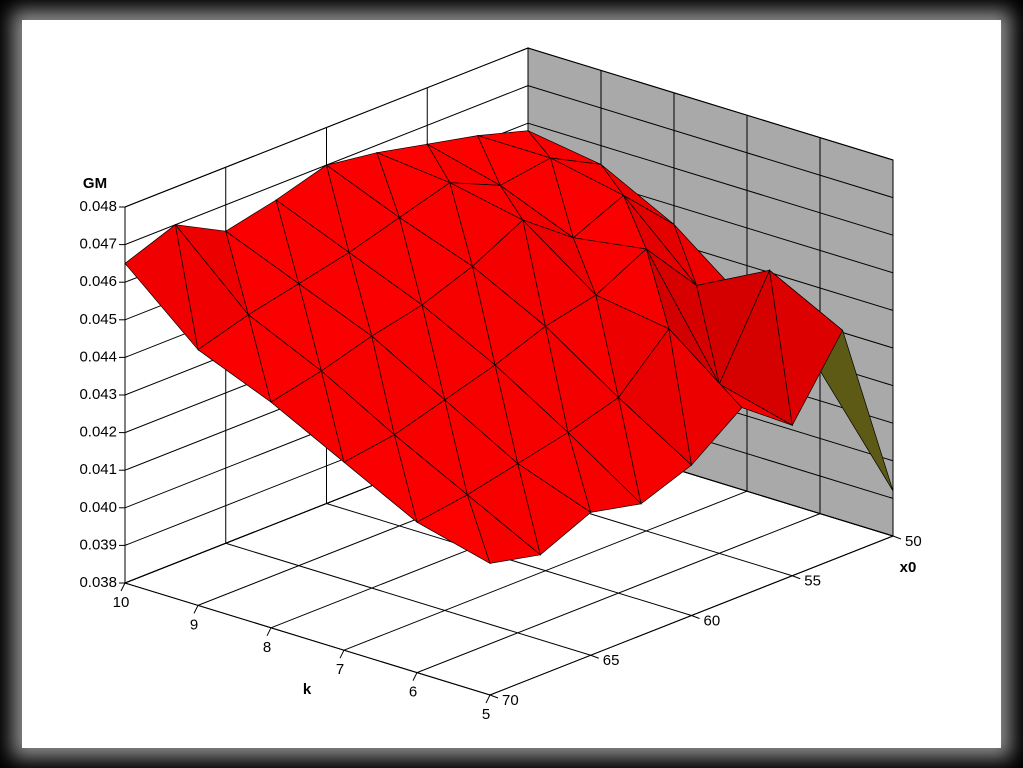 Image resolution: width=1023 pixels, height=768 pixels. Describe the element at coordinates (307, 689) in the screenshot. I see `y-axis-label: k` at that location.